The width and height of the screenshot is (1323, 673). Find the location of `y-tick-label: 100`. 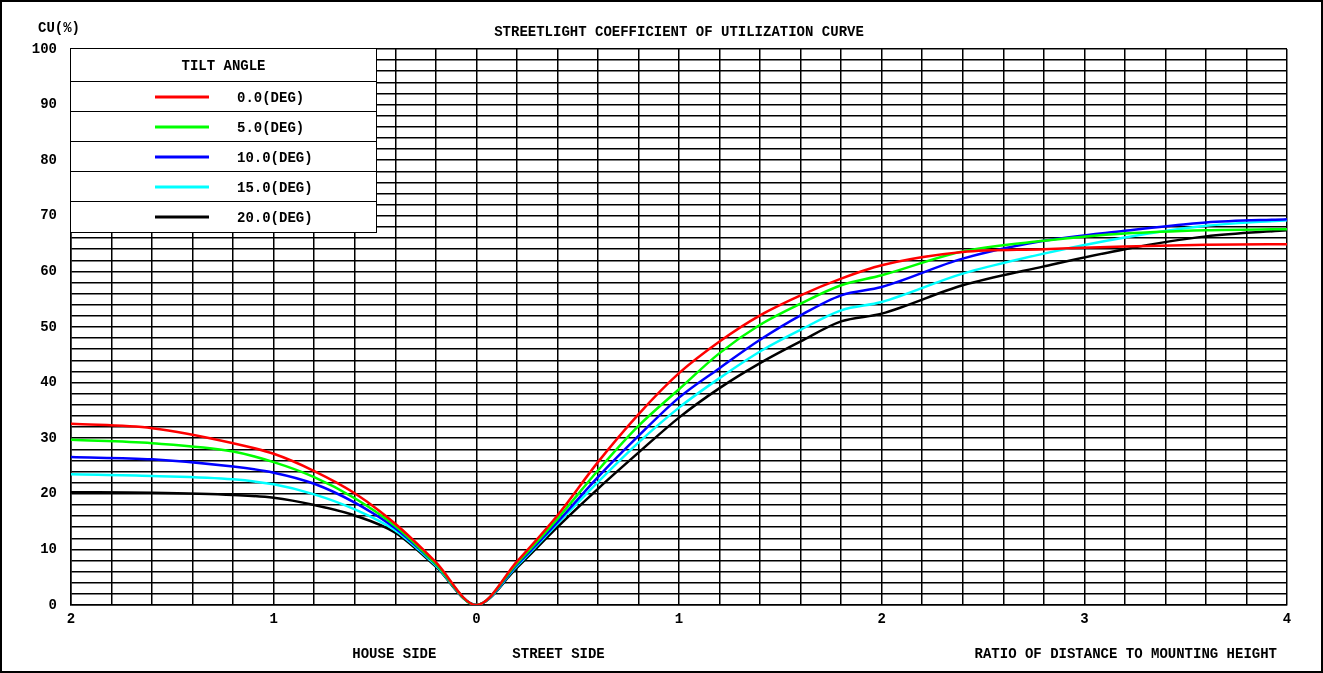

y-tick-label: 100 is located at coordinates (44, 48).